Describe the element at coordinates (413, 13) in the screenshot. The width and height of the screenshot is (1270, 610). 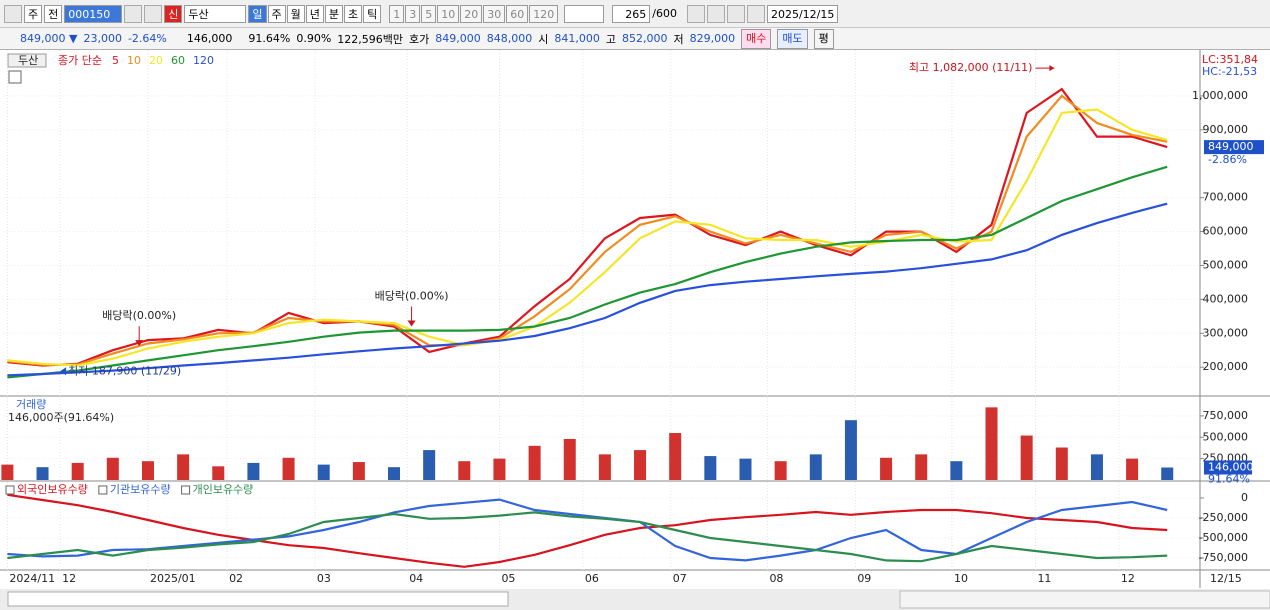
I see `interval-button: 3` at that location.